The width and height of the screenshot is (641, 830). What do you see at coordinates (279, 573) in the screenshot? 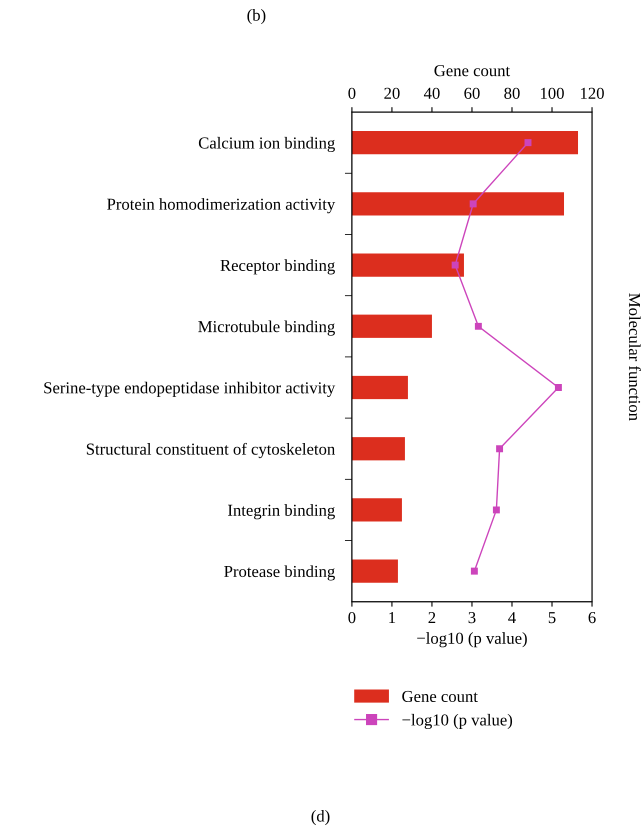
I see `y-tick-label: Protease binding` at bounding box center [279, 573].